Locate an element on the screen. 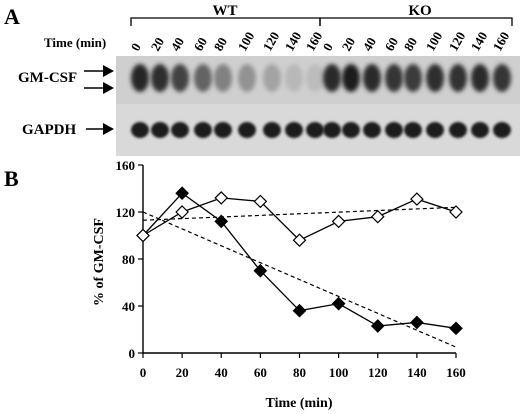 The width and height of the screenshot is (520, 414). lane-label-wt-60: 60 is located at coordinates (200, 44).